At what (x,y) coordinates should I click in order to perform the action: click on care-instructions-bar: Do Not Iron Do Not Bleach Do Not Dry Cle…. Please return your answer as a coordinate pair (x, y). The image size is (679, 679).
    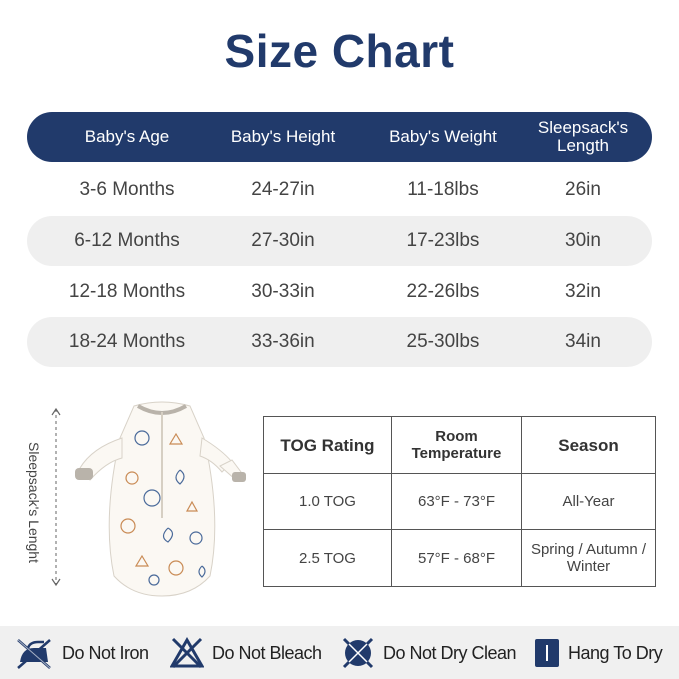
    Looking at the image, I should click on (339, 652).